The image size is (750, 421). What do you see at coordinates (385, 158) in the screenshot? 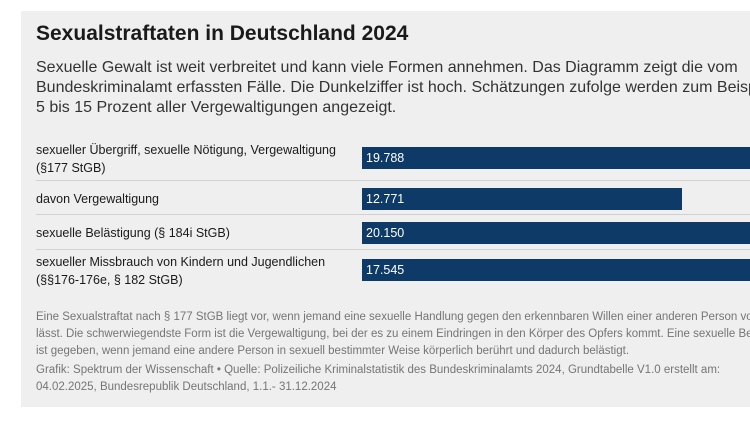
I see `bar-value-label: 19.788` at bounding box center [385, 158].